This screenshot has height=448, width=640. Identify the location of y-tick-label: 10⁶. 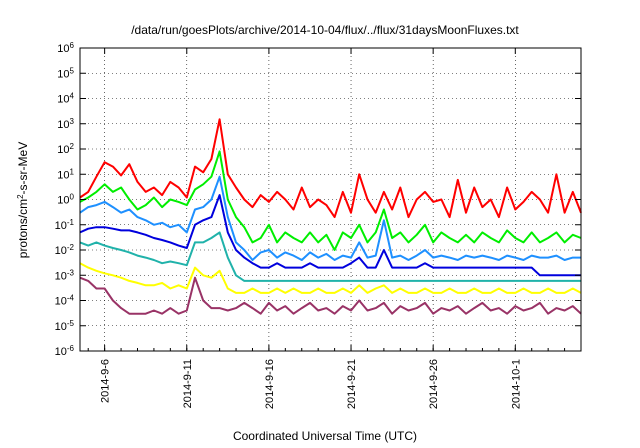
(65, 48).